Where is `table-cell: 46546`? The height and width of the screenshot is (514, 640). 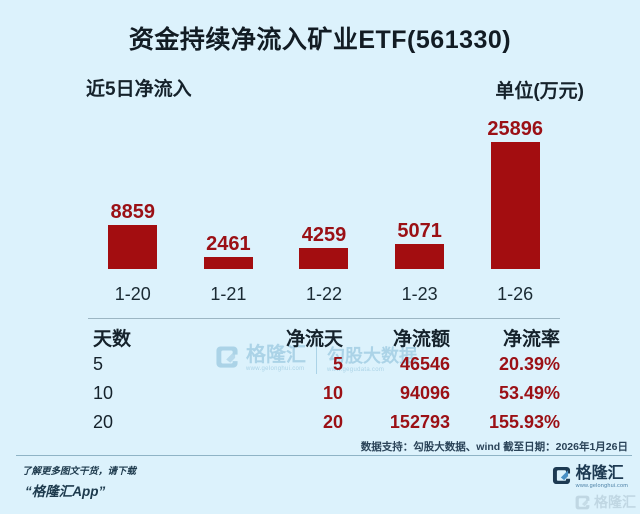
table-cell: 46546 is located at coordinates (424, 364).